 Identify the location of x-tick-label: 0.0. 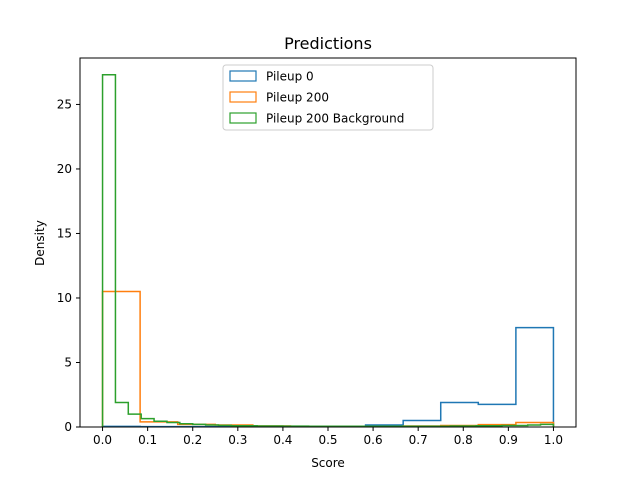
(102, 440).